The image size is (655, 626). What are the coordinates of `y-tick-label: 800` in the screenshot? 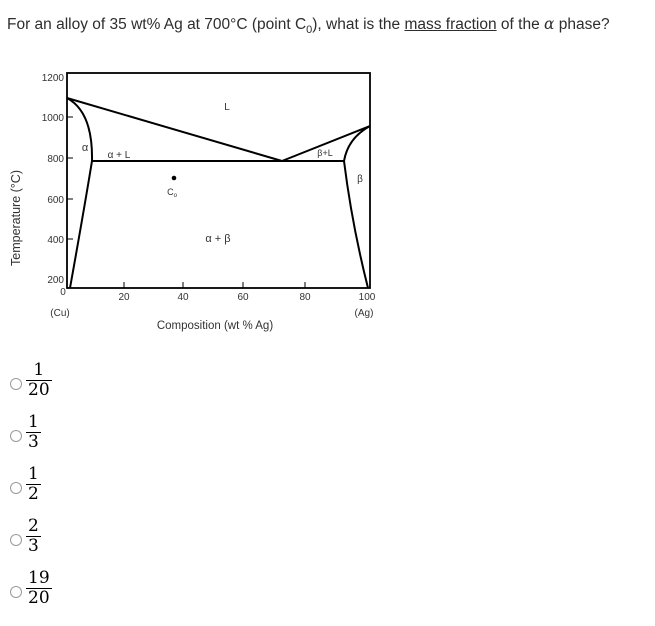 It's located at (55, 159).